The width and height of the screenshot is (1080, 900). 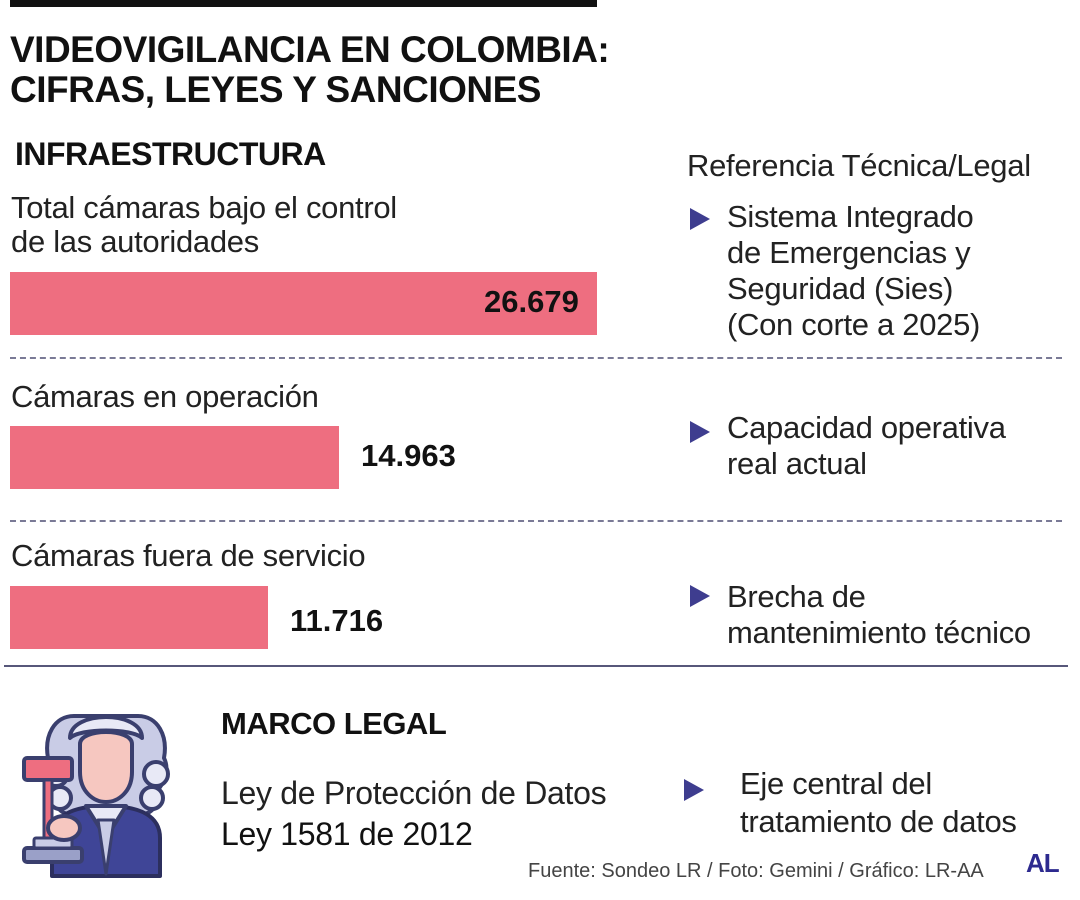 I want to click on bar-label-fuera-servicio: Cámaras fuera de servicio, so click(x=188, y=555).